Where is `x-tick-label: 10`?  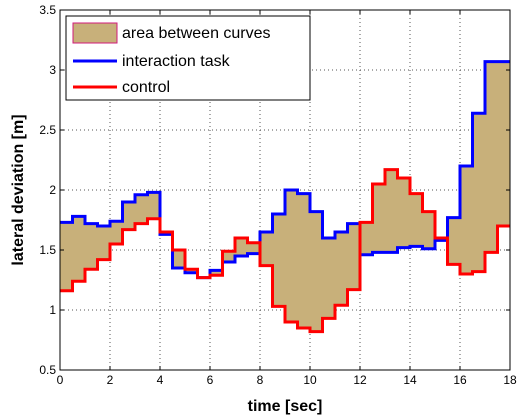 x-tick-label: 10 is located at coordinates (310, 380).